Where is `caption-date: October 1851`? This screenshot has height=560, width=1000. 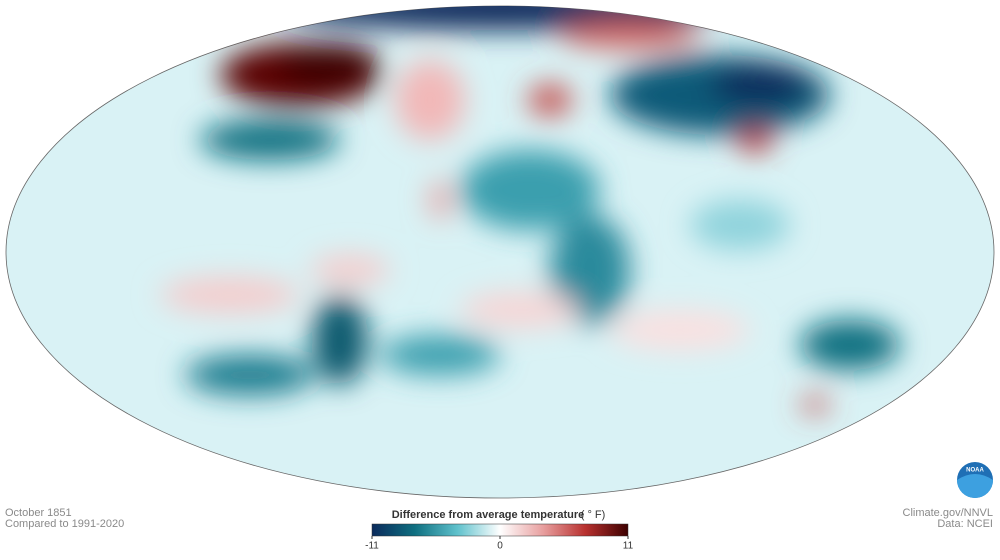 caption-date: October 1851 is located at coordinates (38, 513).